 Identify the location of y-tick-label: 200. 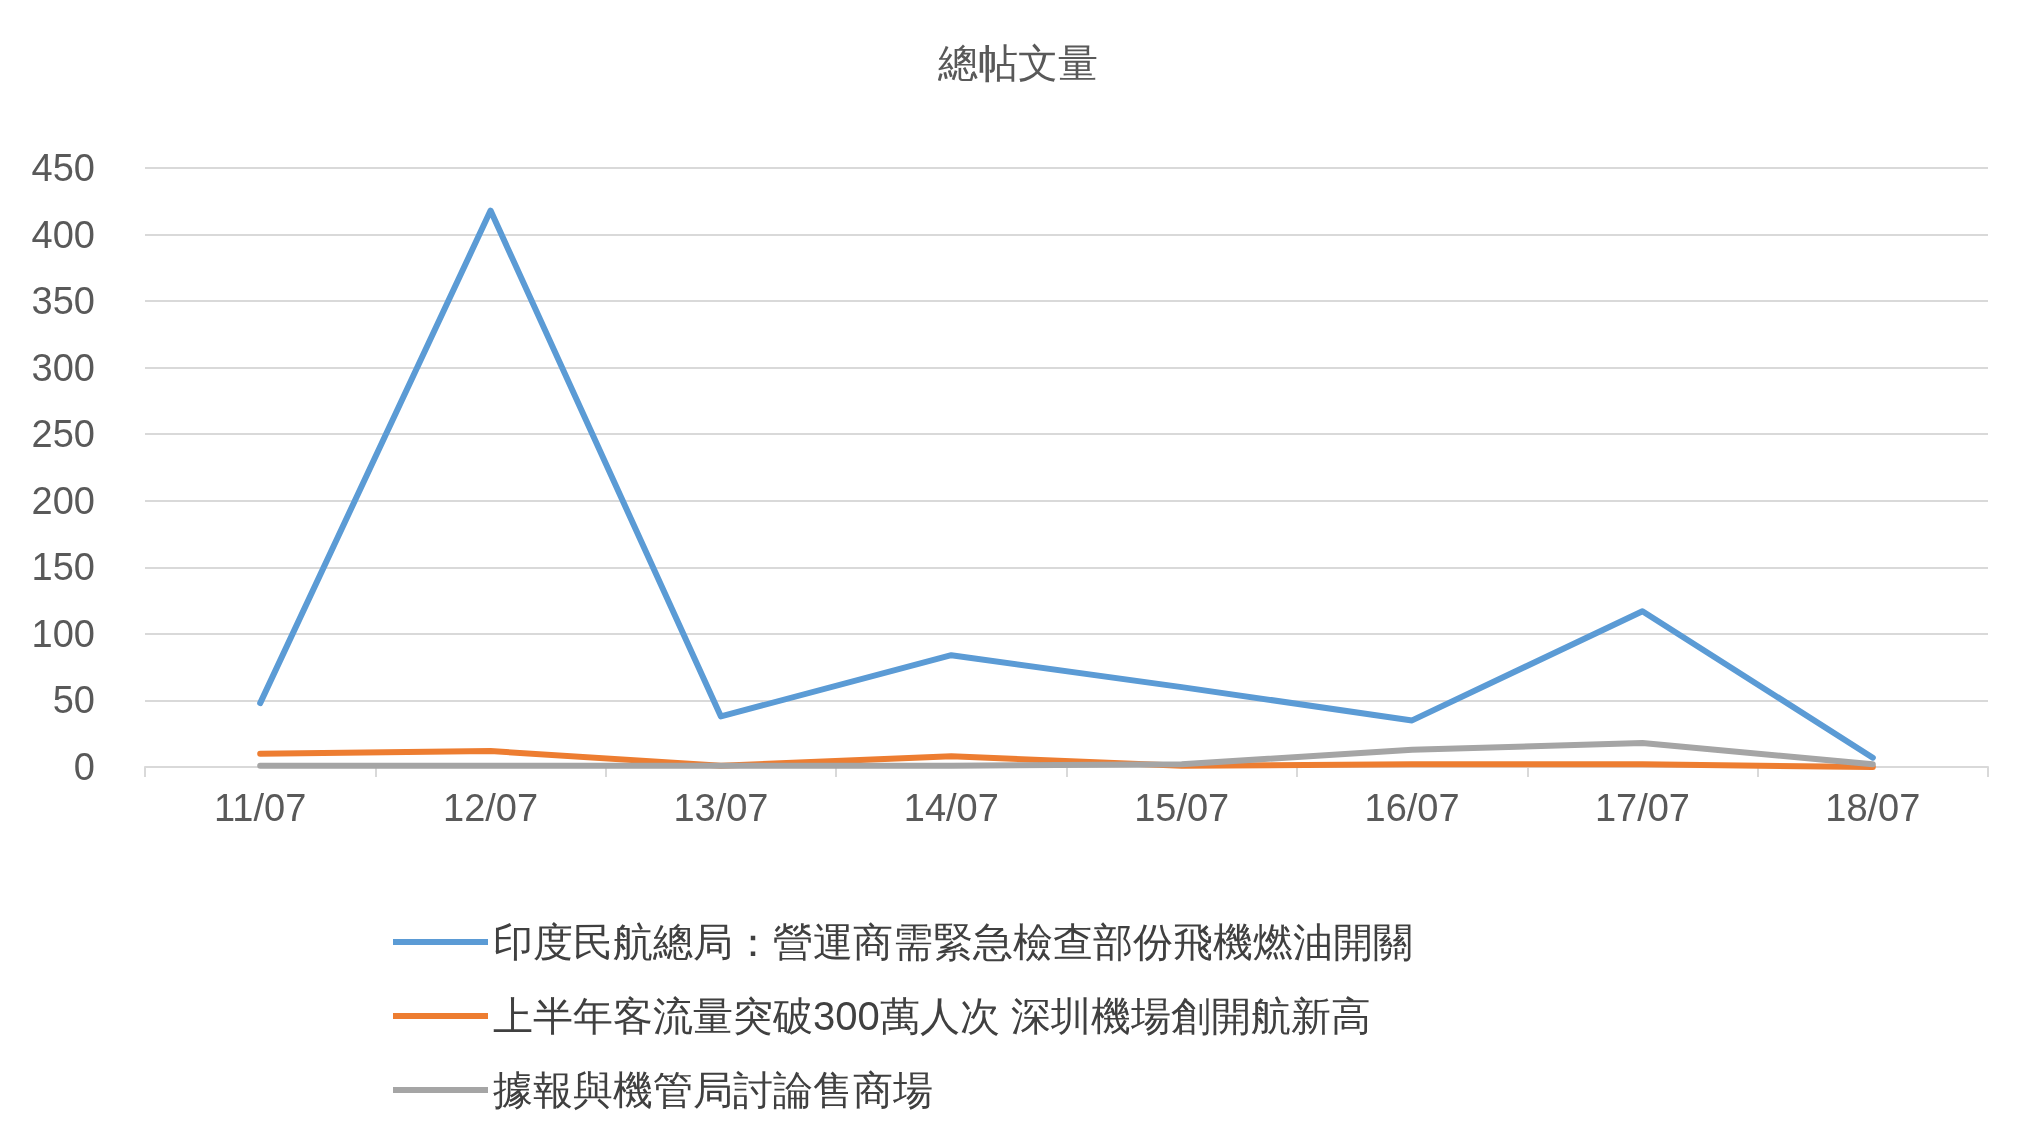
(63, 500).